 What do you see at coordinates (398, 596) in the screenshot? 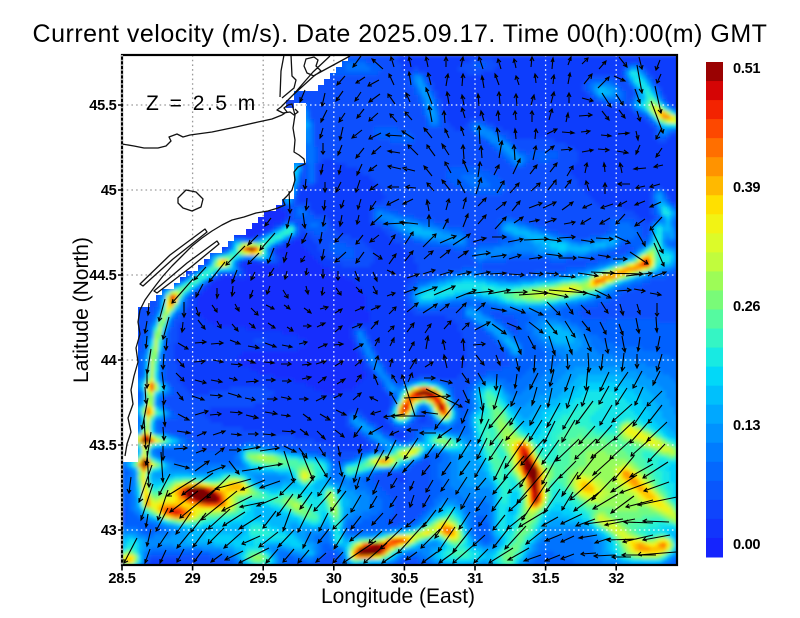
I see `svg-text: Longitude (East)` at bounding box center [398, 596].